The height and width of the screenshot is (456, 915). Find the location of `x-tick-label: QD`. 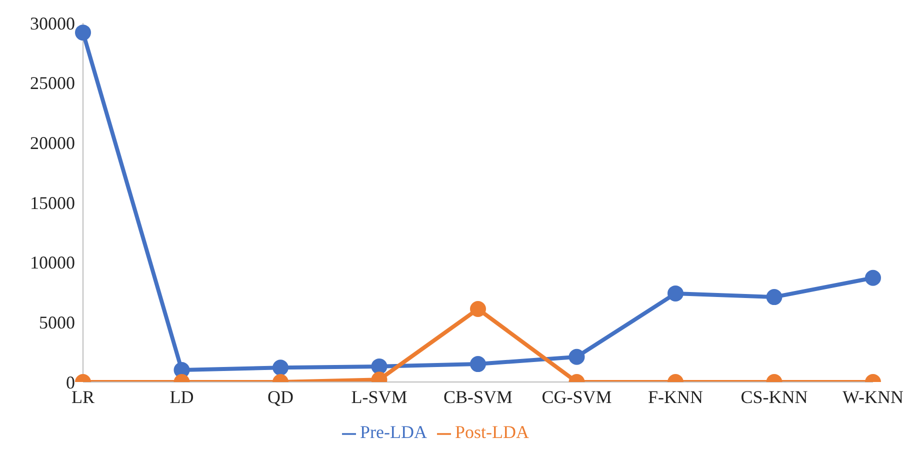

x-tick-label: QD is located at coordinates (281, 396).